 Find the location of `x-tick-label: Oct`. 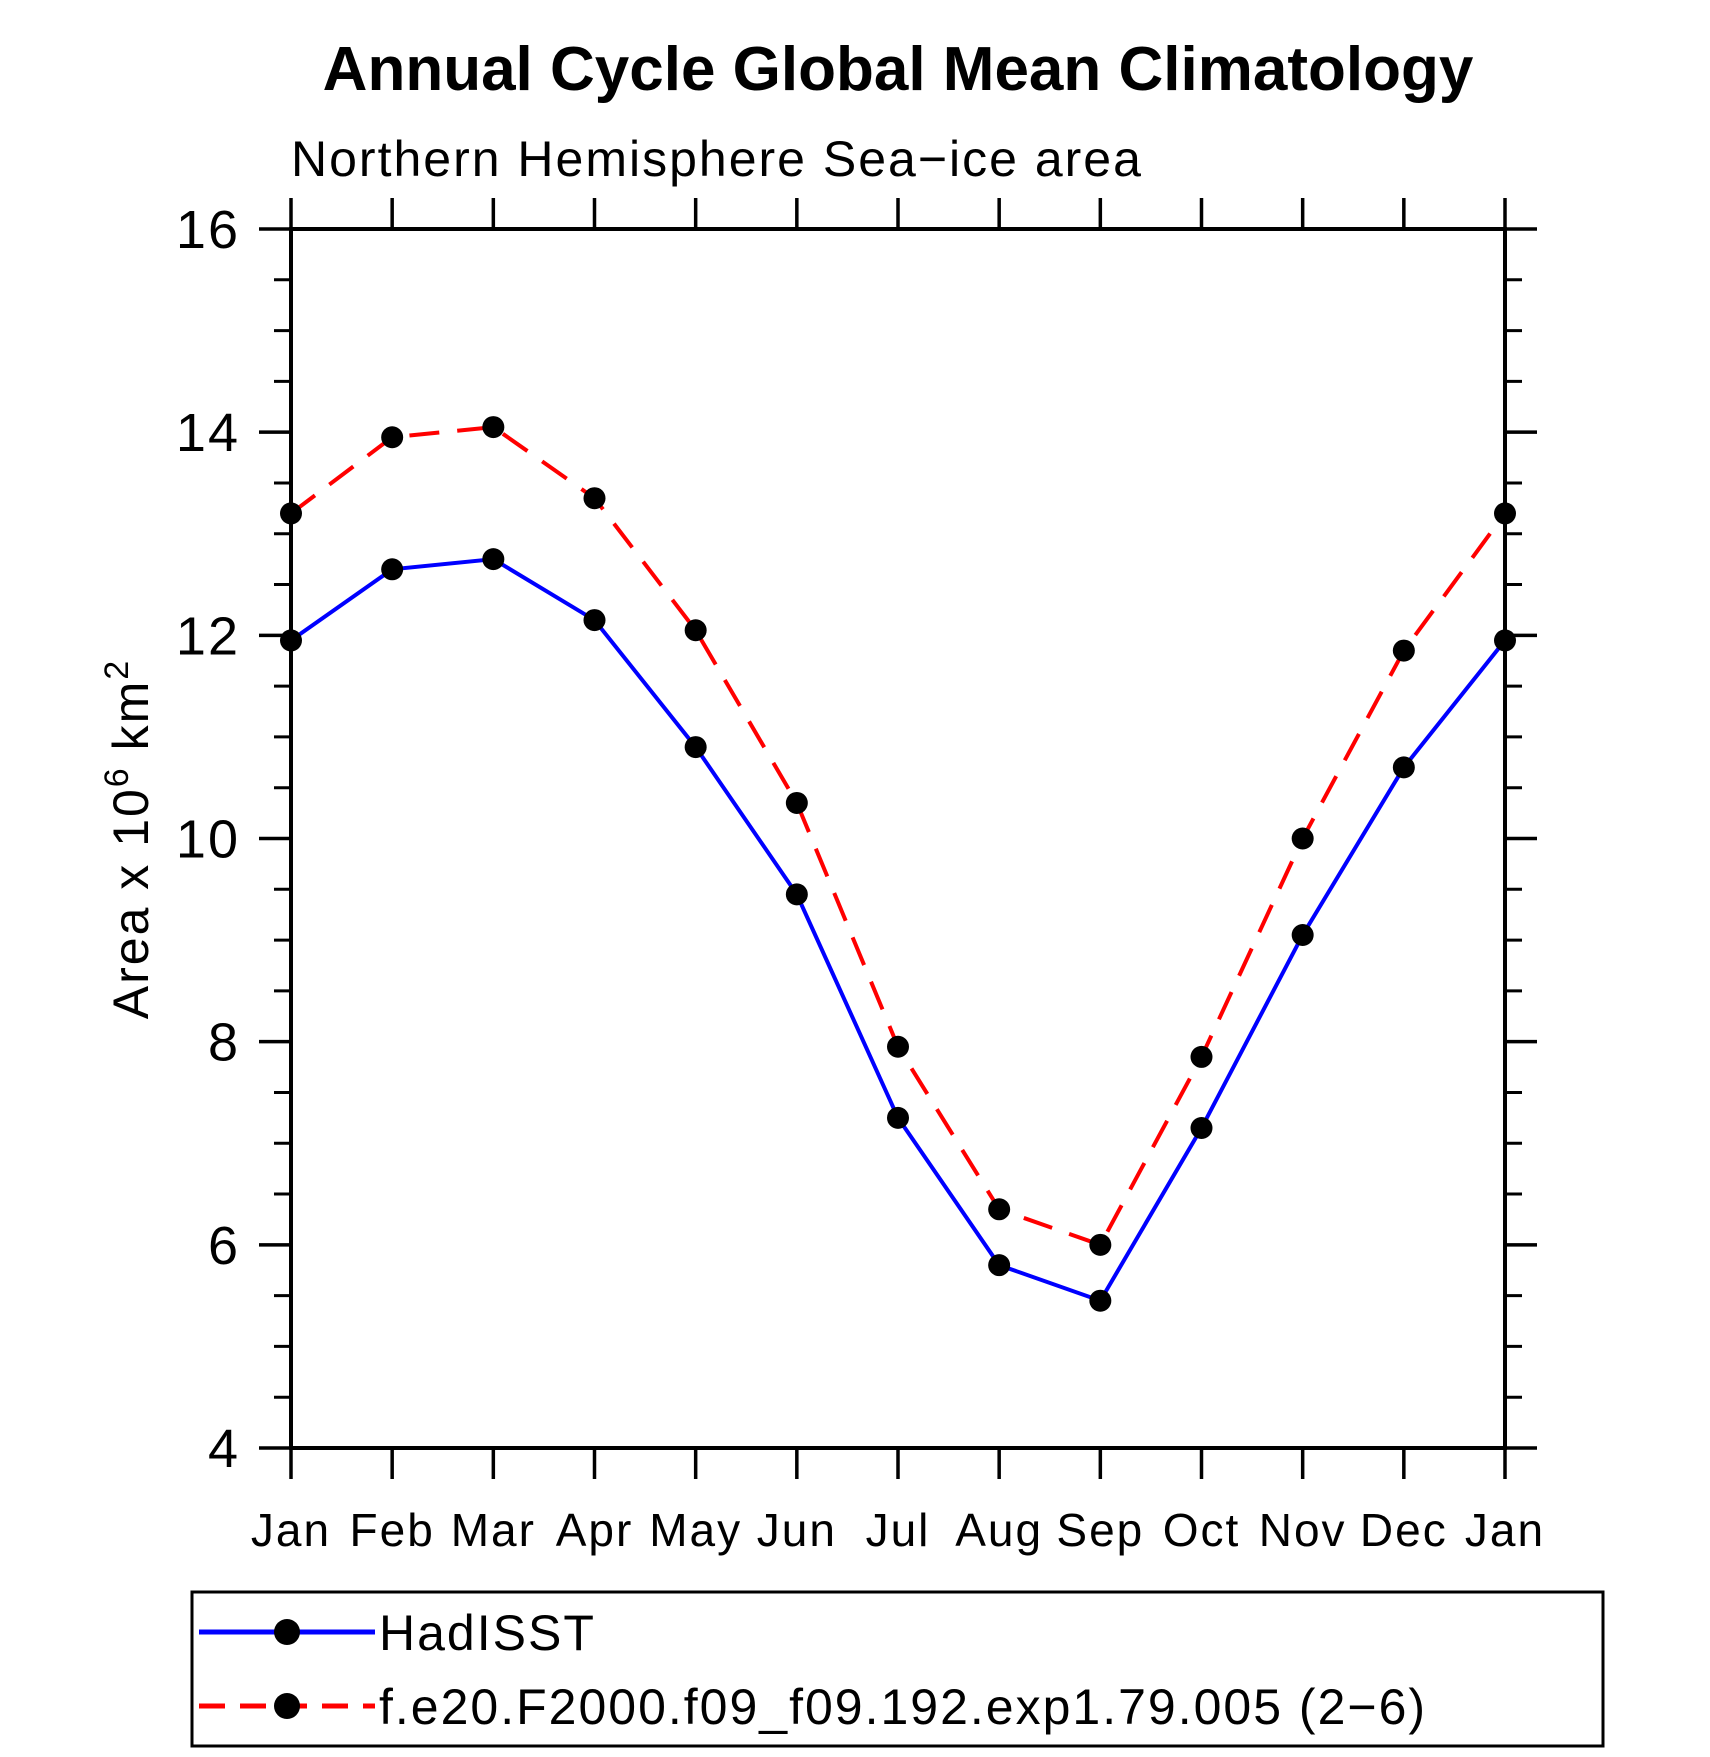

x-tick-label: Oct is located at coordinates (1202, 1530).